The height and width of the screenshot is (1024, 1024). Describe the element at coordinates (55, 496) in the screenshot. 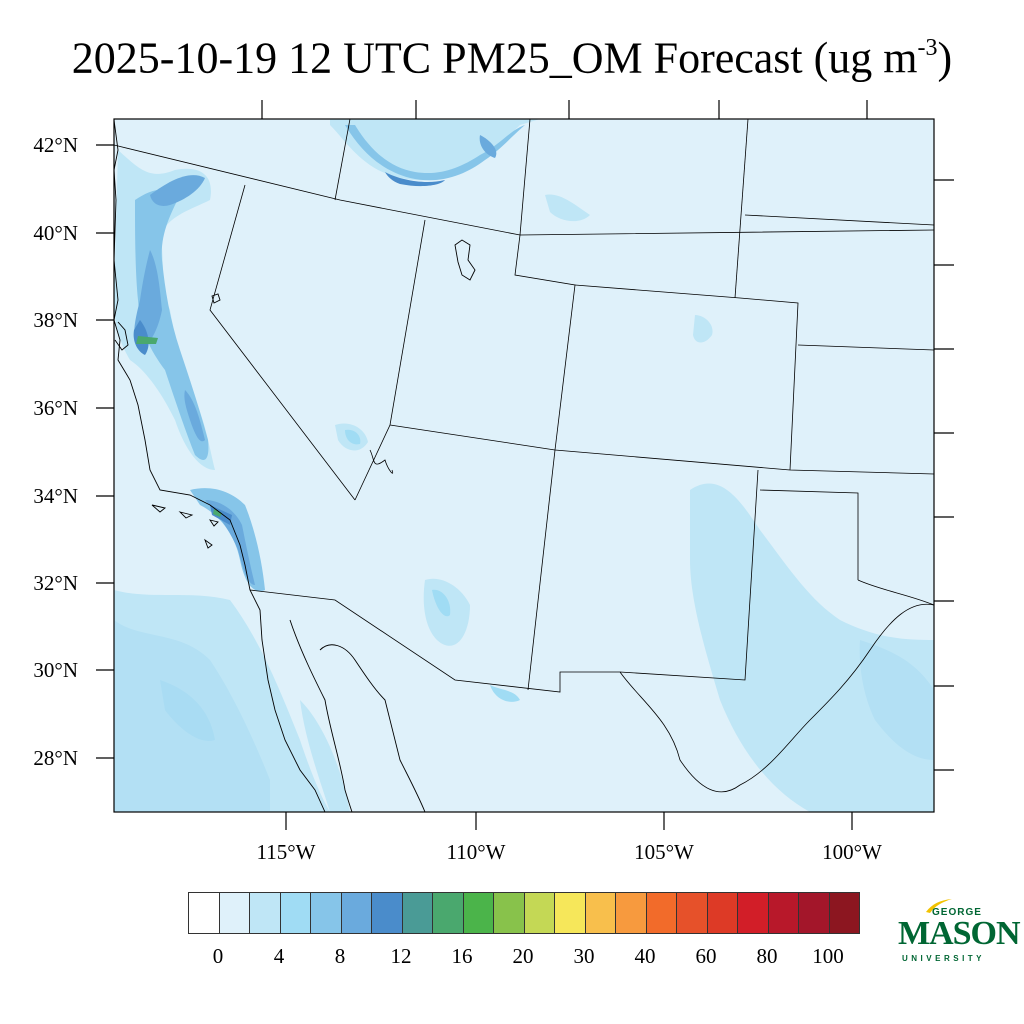

I see `lat-label: 34°N` at that location.